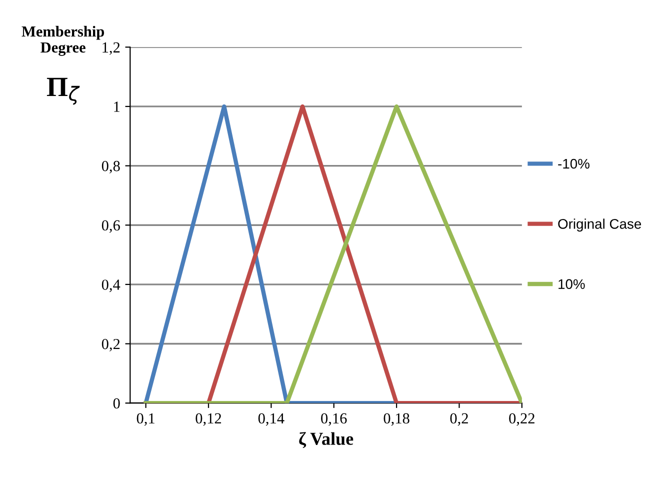 The height and width of the screenshot is (481, 664). I want to click on y-tick-label: 1, so click(117, 107).